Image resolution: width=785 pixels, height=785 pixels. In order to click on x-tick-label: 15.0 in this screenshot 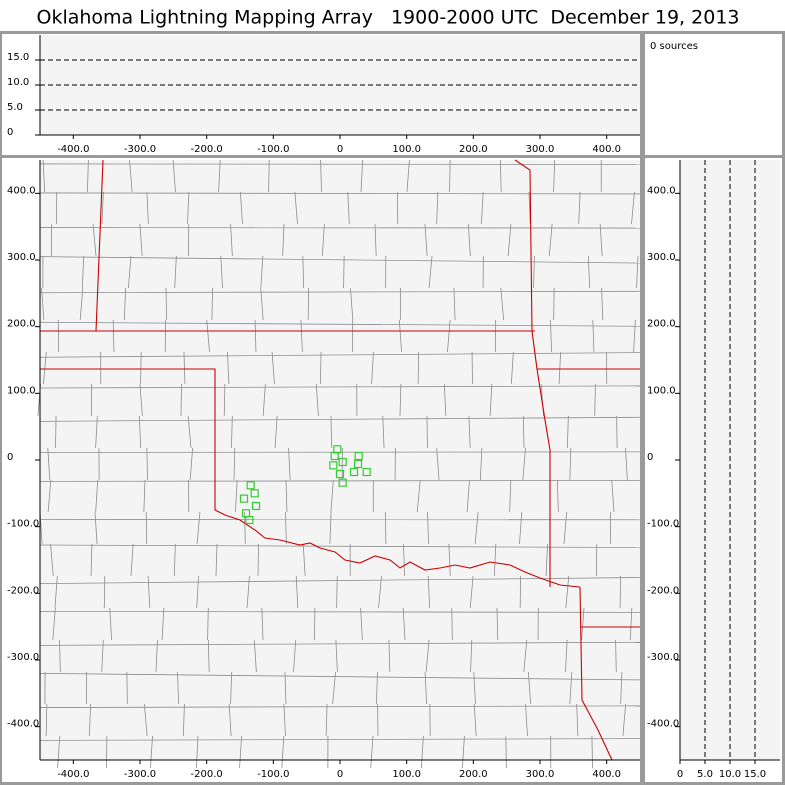, I will do `click(755, 774)`.